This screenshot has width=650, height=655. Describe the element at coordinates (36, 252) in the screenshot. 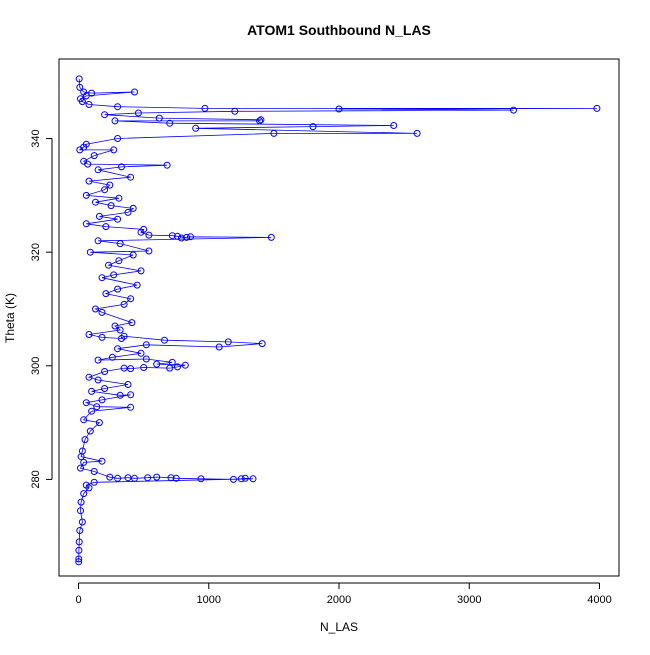

I see `y-tick-label: 320` at that location.